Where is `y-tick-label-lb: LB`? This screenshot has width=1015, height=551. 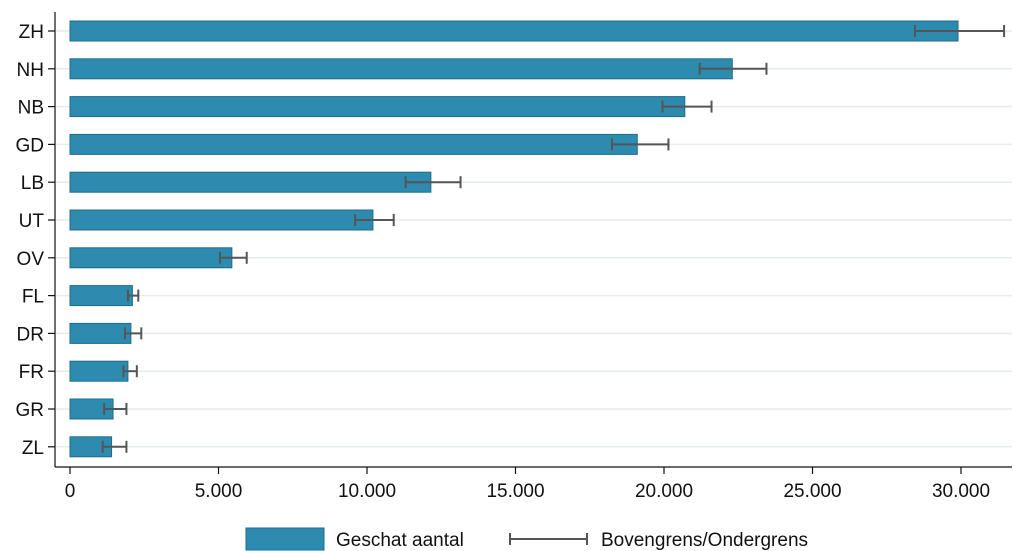
y-tick-label-lb: LB is located at coordinates (32, 183).